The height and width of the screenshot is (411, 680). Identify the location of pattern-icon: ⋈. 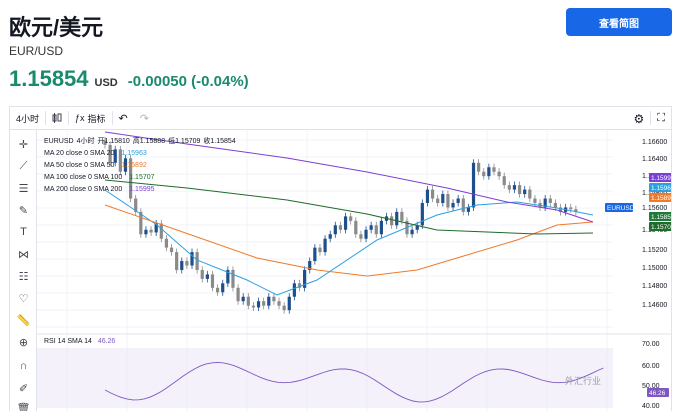
(23, 254).